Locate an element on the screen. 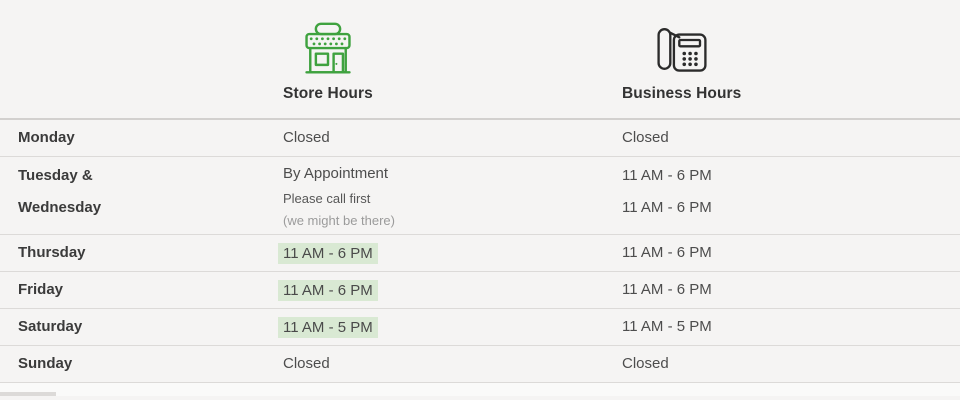 The image size is (960, 400). business-hours-header: Business Hours is located at coordinates (681, 68).